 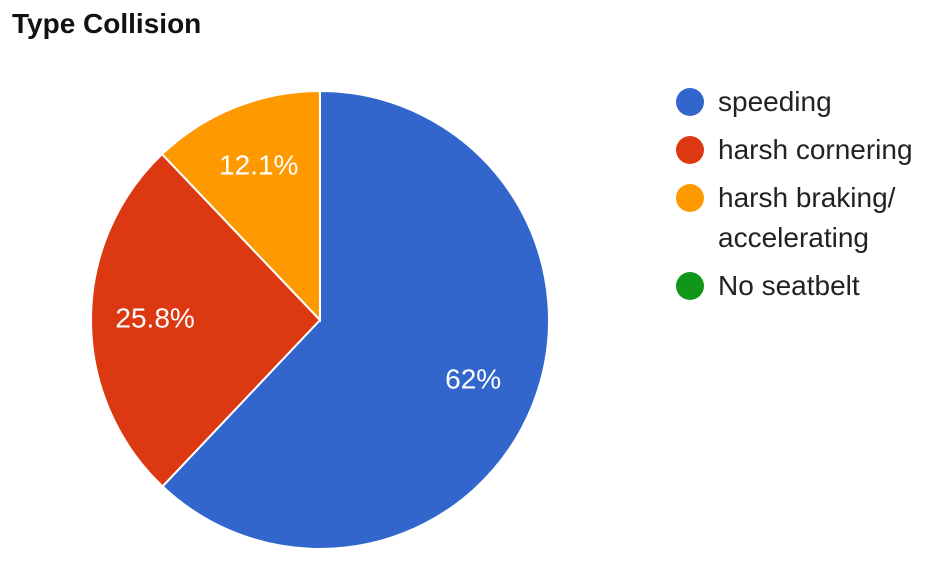 I want to click on slice-label: 25.8%, so click(x=154, y=318).